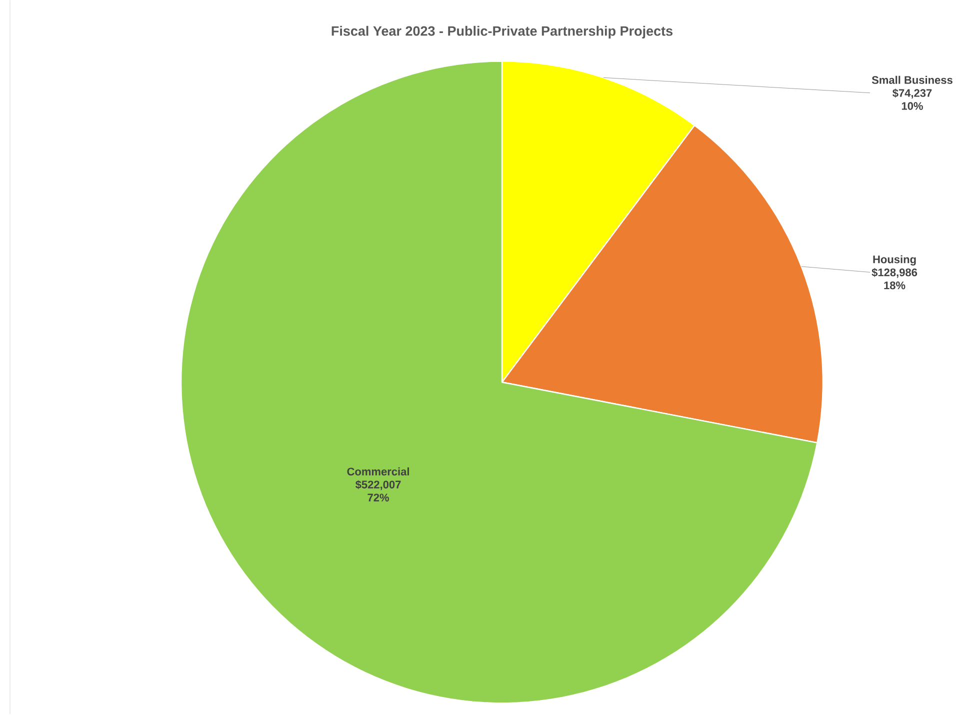 Image resolution: width=979 pixels, height=715 pixels. What do you see at coordinates (895, 273) in the screenshot?
I see `data-label: $128,986` at bounding box center [895, 273].